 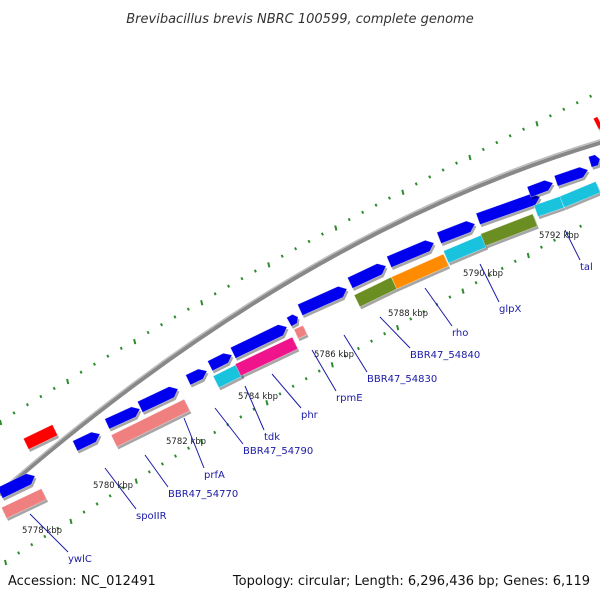 What do you see at coordinates (460, 333) in the screenshot?
I see `gene-label: rho` at bounding box center [460, 333].